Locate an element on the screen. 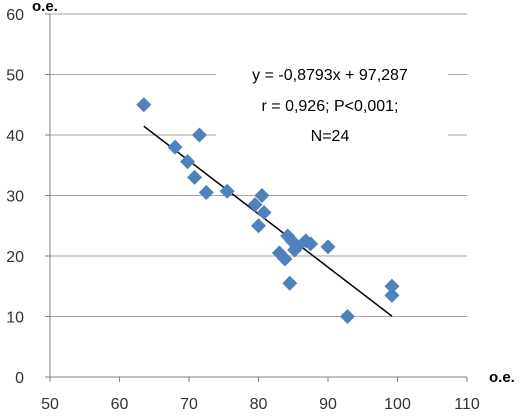 This screenshot has height=416, width=526. y-tick-label: 0 is located at coordinates (19, 378).